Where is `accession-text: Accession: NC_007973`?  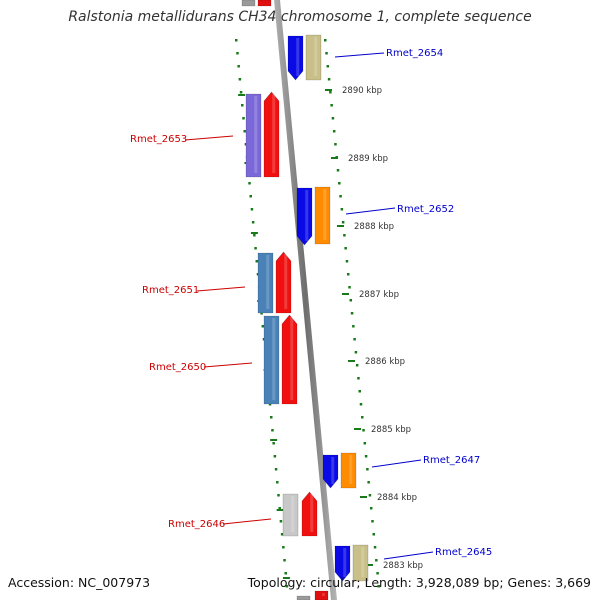
accession-text: Accession: NC_007973 is located at coordinates (79, 582).